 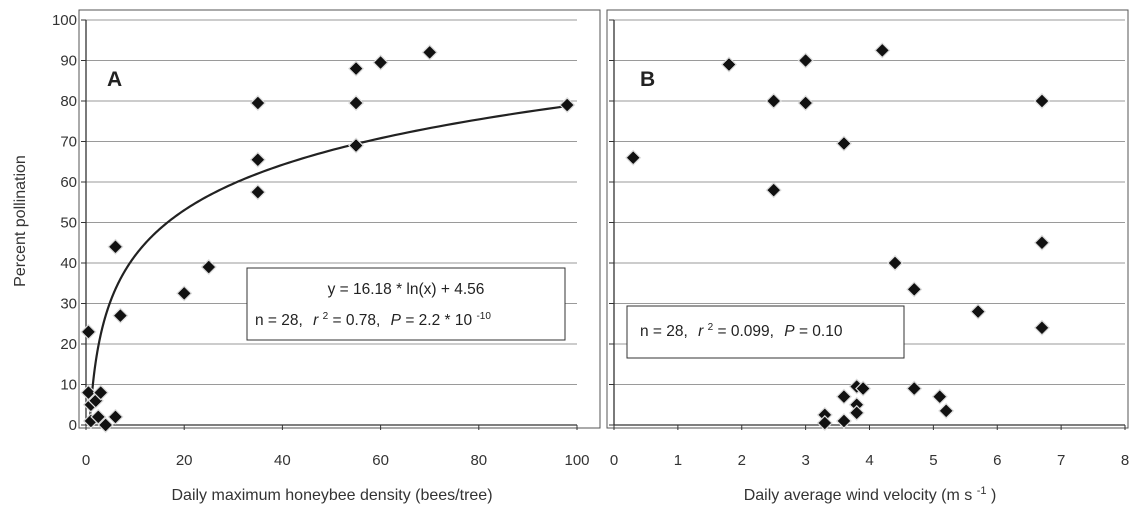 What do you see at coordinates (114, 79) in the screenshot?
I see `panel-a-letter: A` at bounding box center [114, 79].